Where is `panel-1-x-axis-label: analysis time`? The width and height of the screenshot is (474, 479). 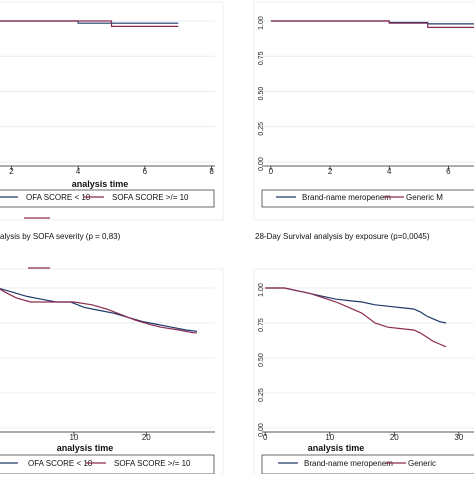
panel-1-x-axis-label: analysis time is located at coordinates (100, 184).